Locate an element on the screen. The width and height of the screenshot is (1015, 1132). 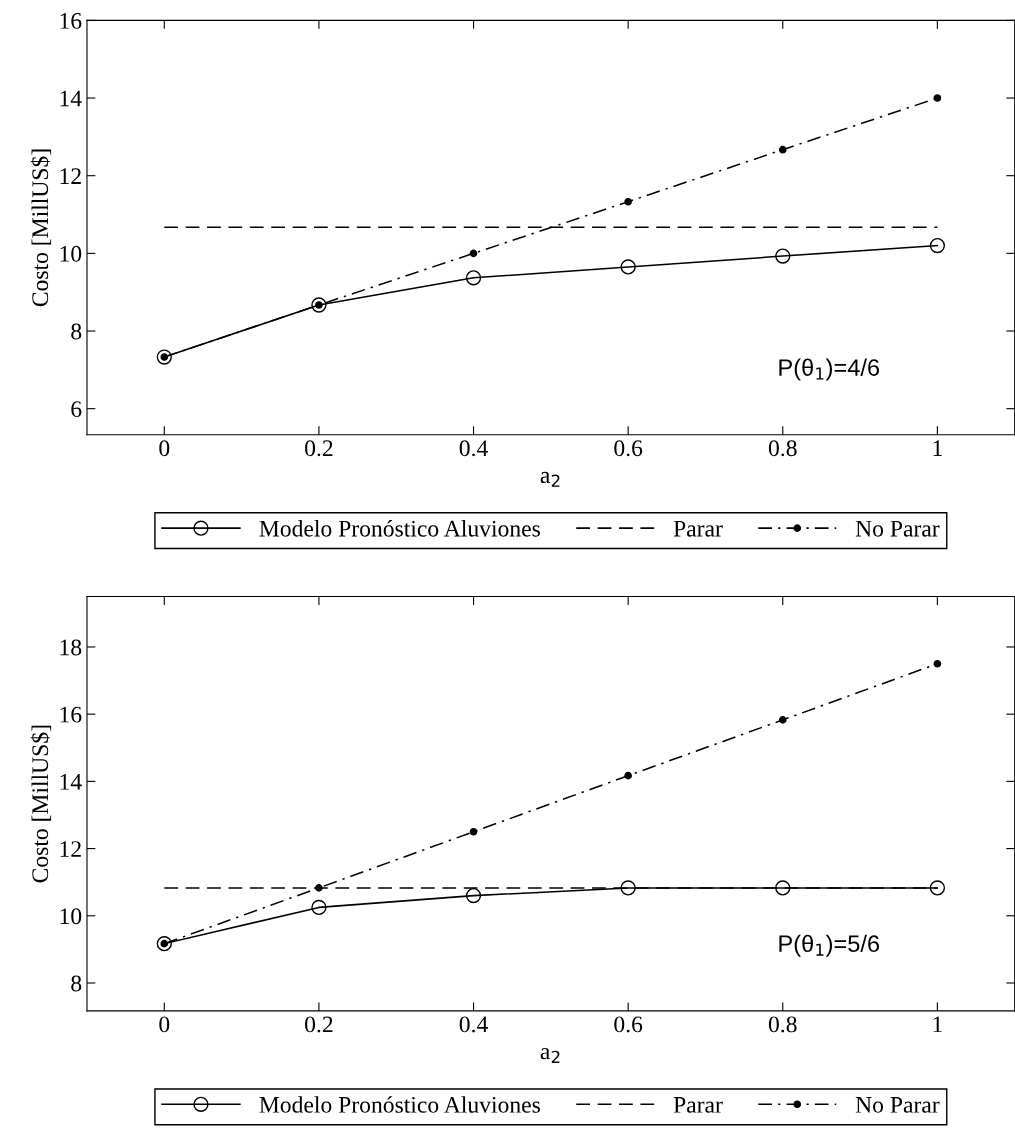
y-tick-label: 6 is located at coordinates (76, 409).